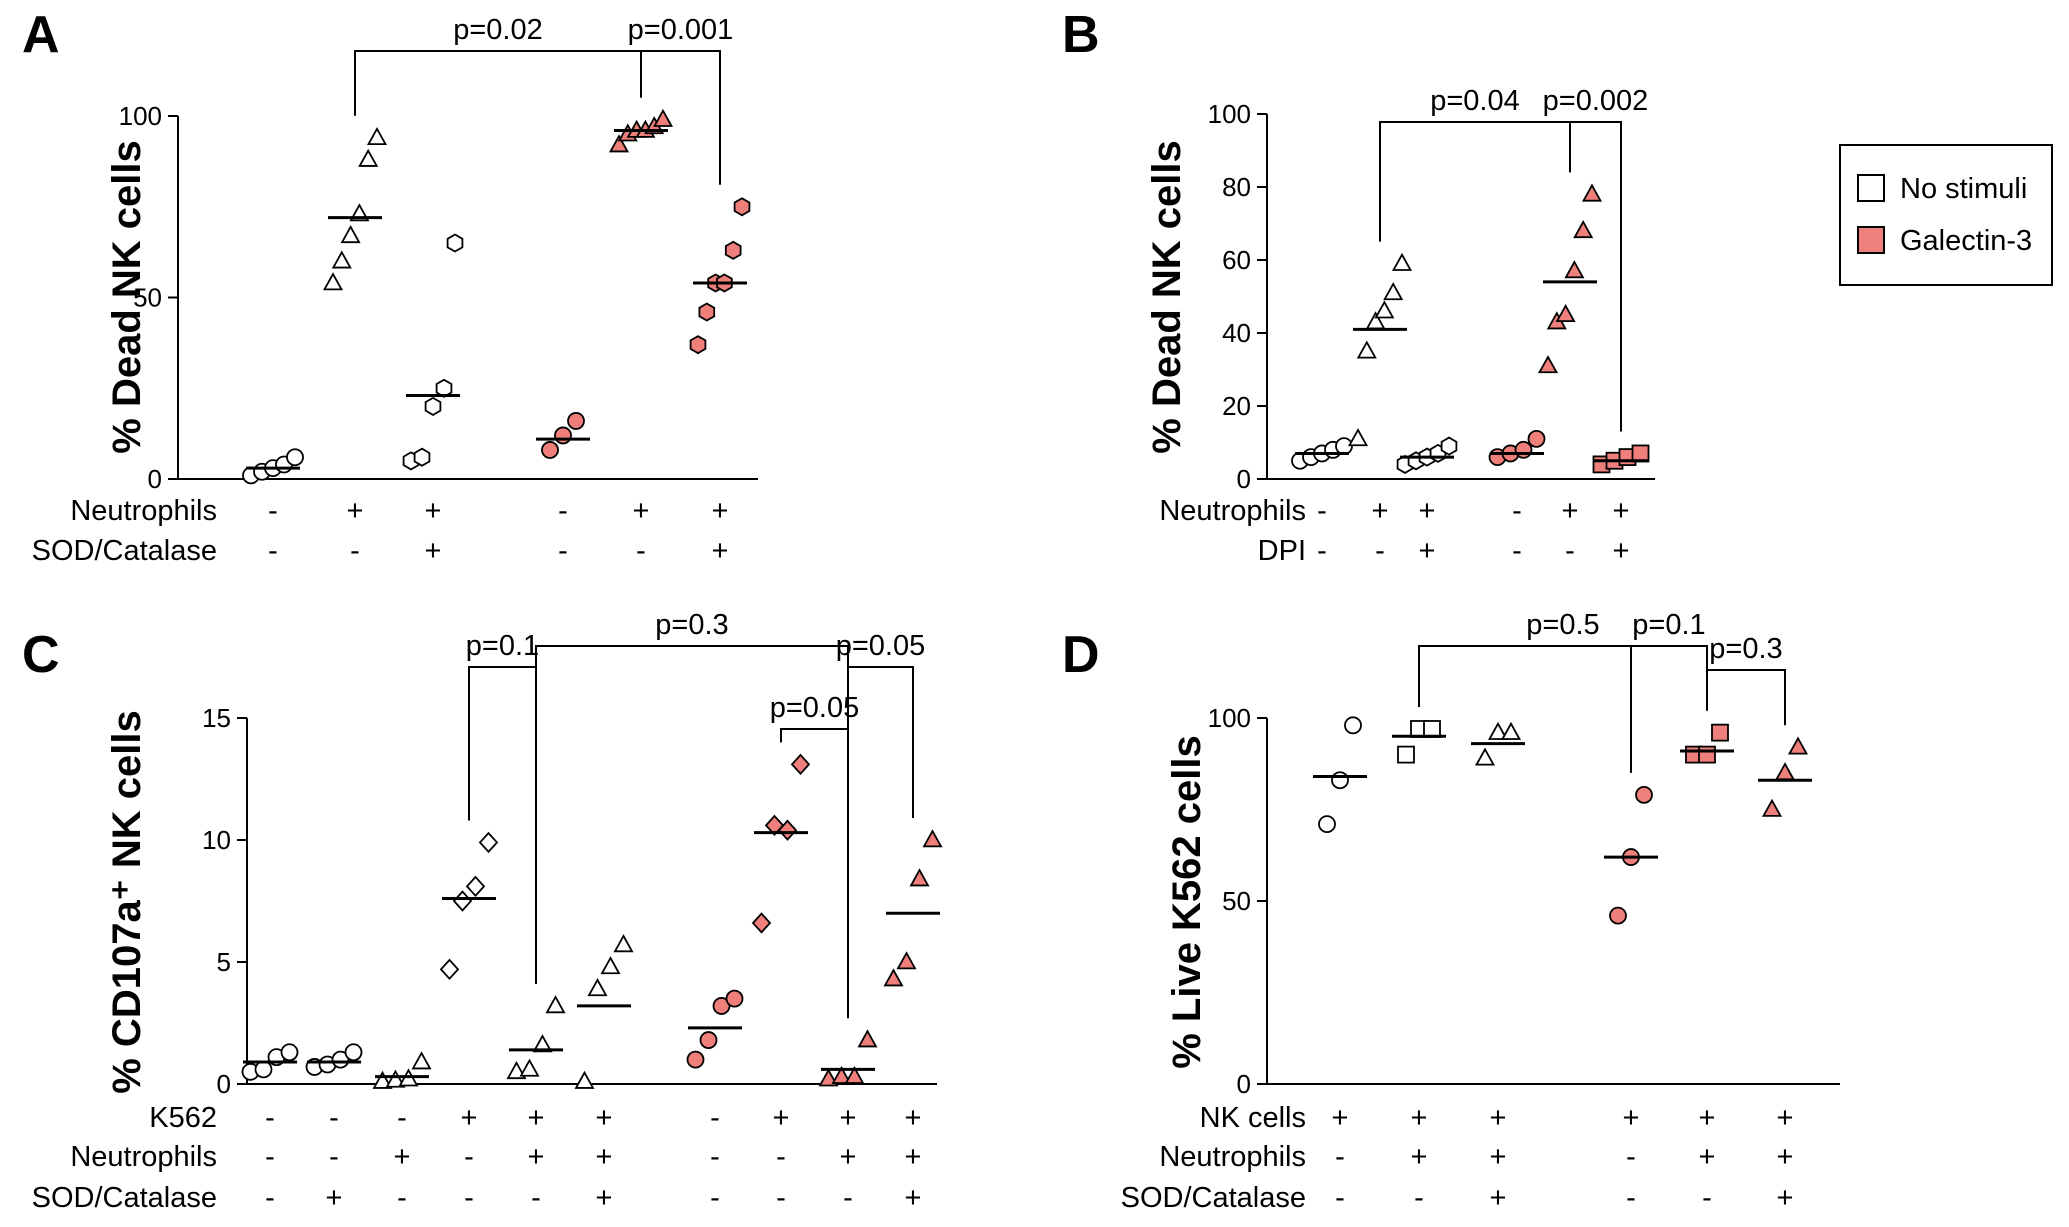 The image size is (2069, 1227). What do you see at coordinates (216, 718) in the screenshot?
I see `panel-c-y-tick-label: 15` at bounding box center [216, 718].